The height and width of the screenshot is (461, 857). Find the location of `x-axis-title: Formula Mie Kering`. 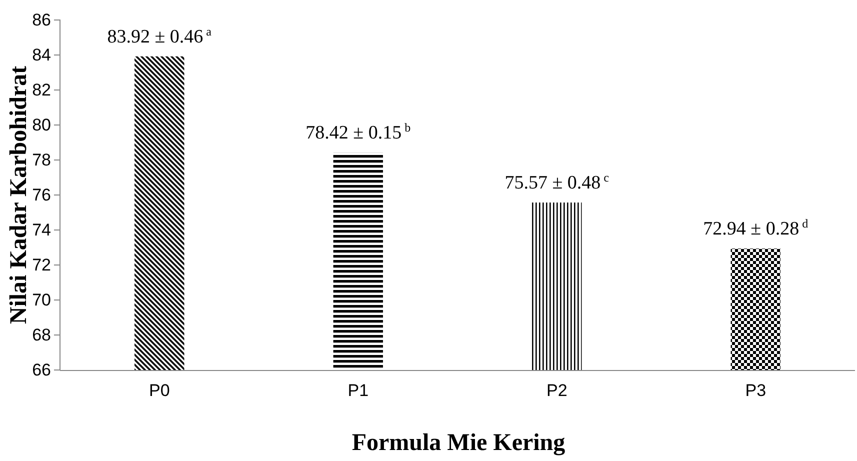

x-axis-title: Formula Mie Kering is located at coordinates (459, 443).